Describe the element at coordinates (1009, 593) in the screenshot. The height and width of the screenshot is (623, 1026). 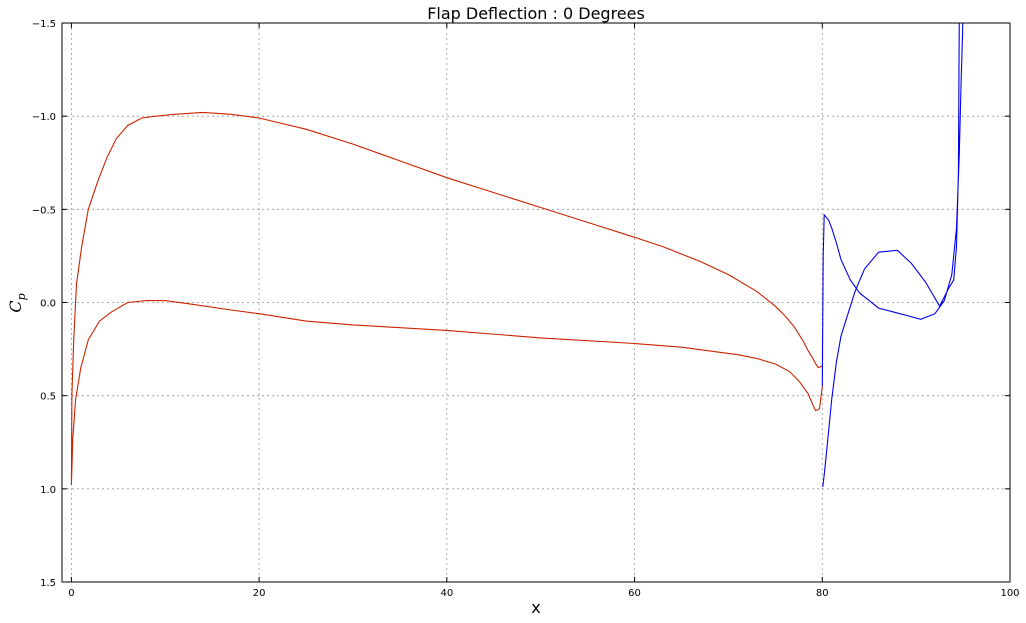
I see `x-tick-label: 100` at that location.